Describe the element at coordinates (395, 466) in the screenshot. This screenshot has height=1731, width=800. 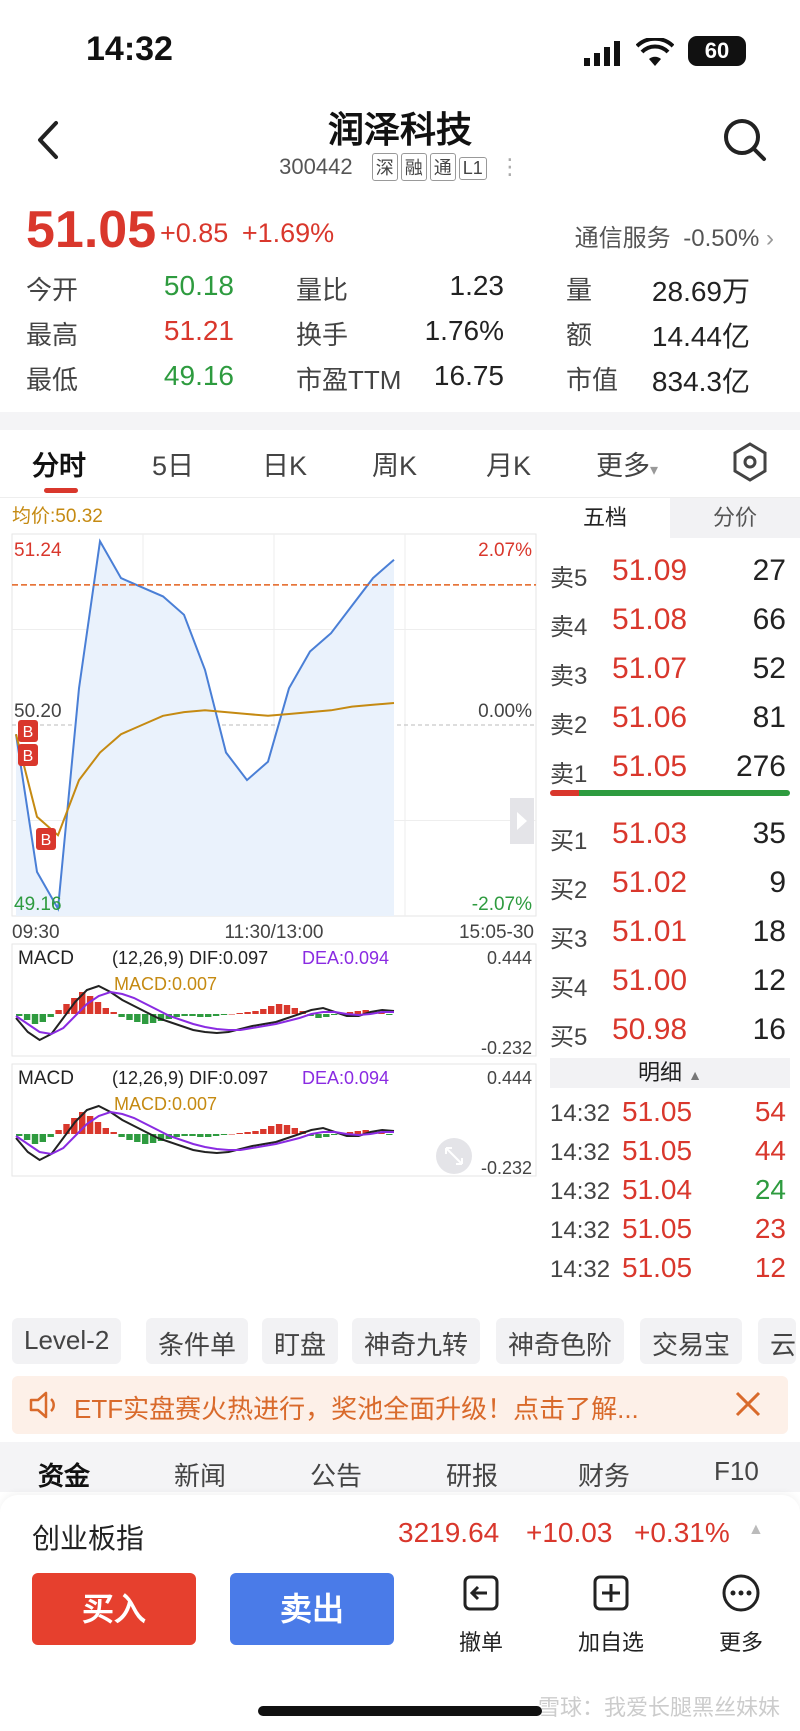
I see `tab-weekly-k: 周K` at that location.